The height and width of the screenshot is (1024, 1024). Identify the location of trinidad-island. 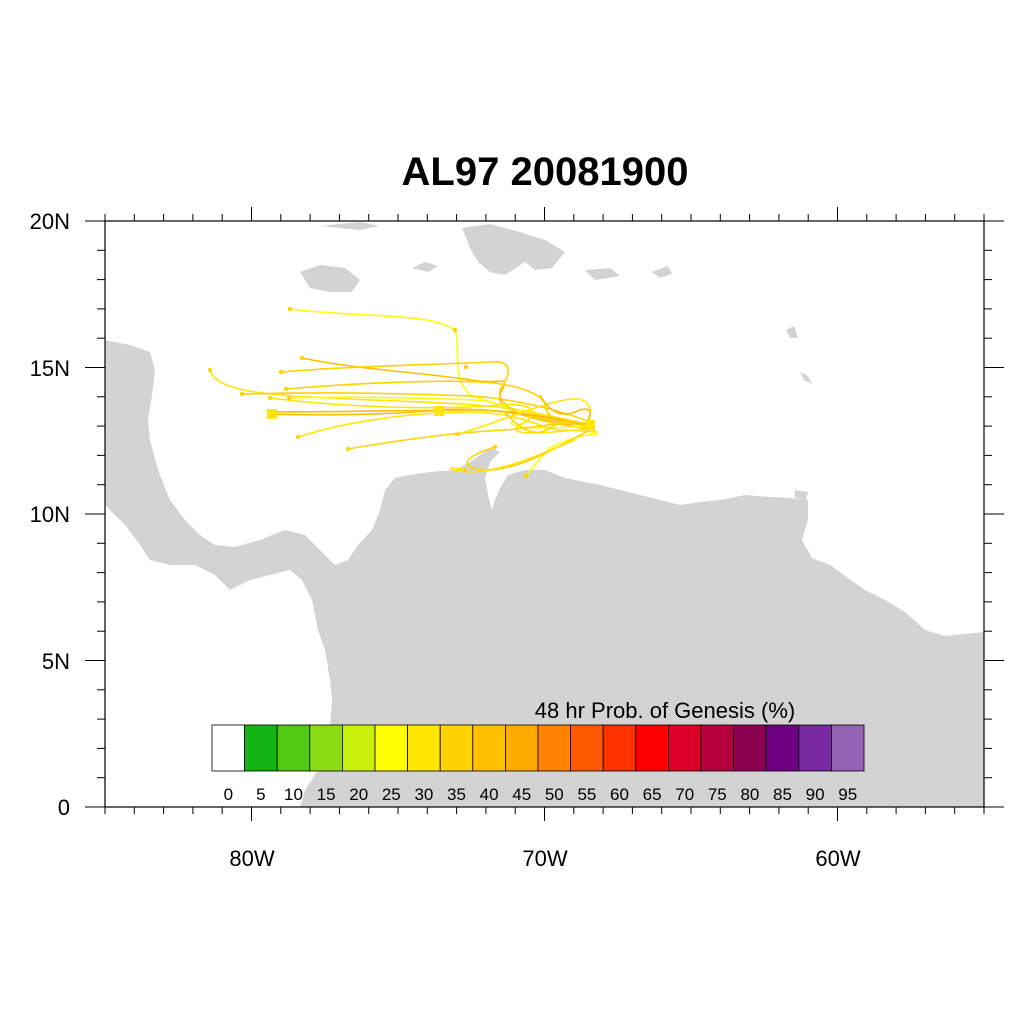
(801, 495).